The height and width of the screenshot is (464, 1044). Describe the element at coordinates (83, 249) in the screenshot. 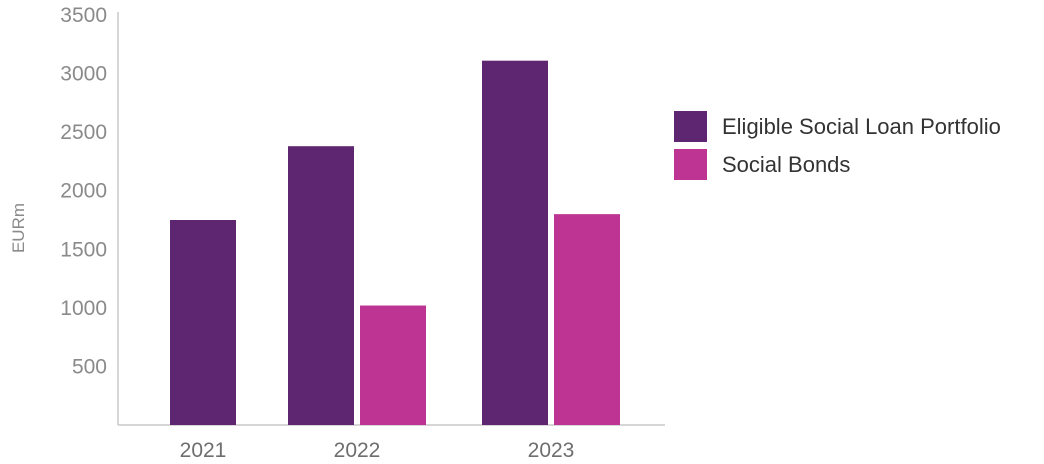

I see `y-tick-label: 1500` at that location.